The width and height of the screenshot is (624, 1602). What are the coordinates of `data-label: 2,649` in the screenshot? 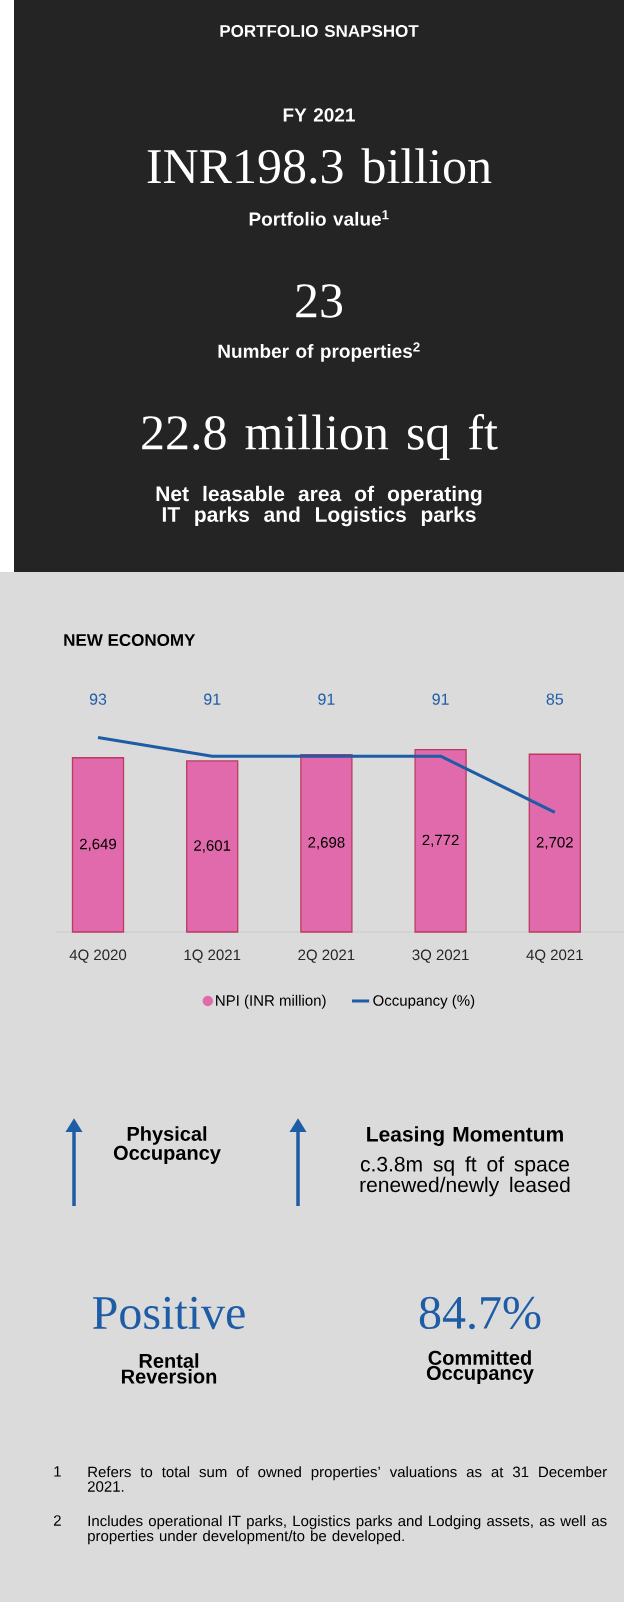 It's located at (97, 845).